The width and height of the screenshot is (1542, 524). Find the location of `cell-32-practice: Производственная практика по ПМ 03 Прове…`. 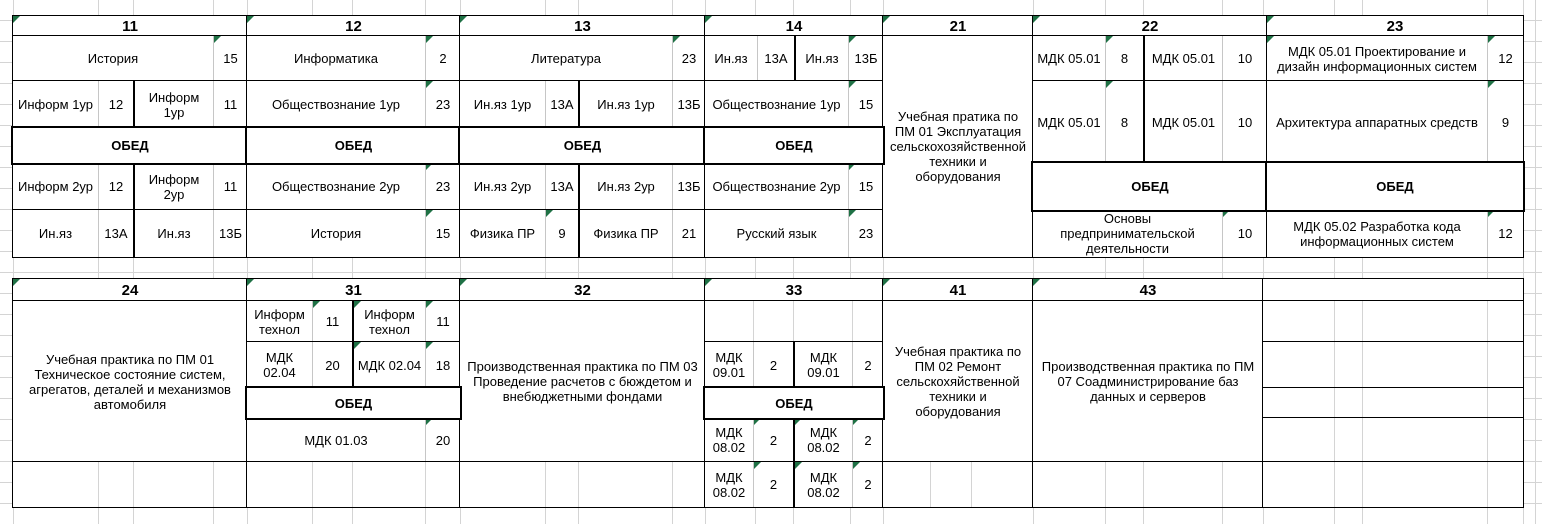

cell-32-practice: Производственная практика по ПМ 03 Прове… is located at coordinates (582, 381).